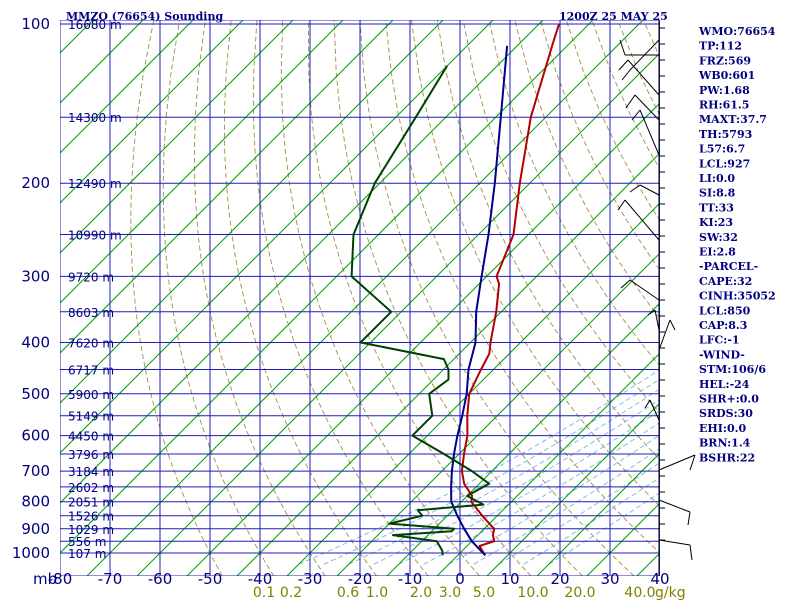  Describe the element at coordinates (725, 134) in the screenshot. I see `index-value: TH:5793` at that location.